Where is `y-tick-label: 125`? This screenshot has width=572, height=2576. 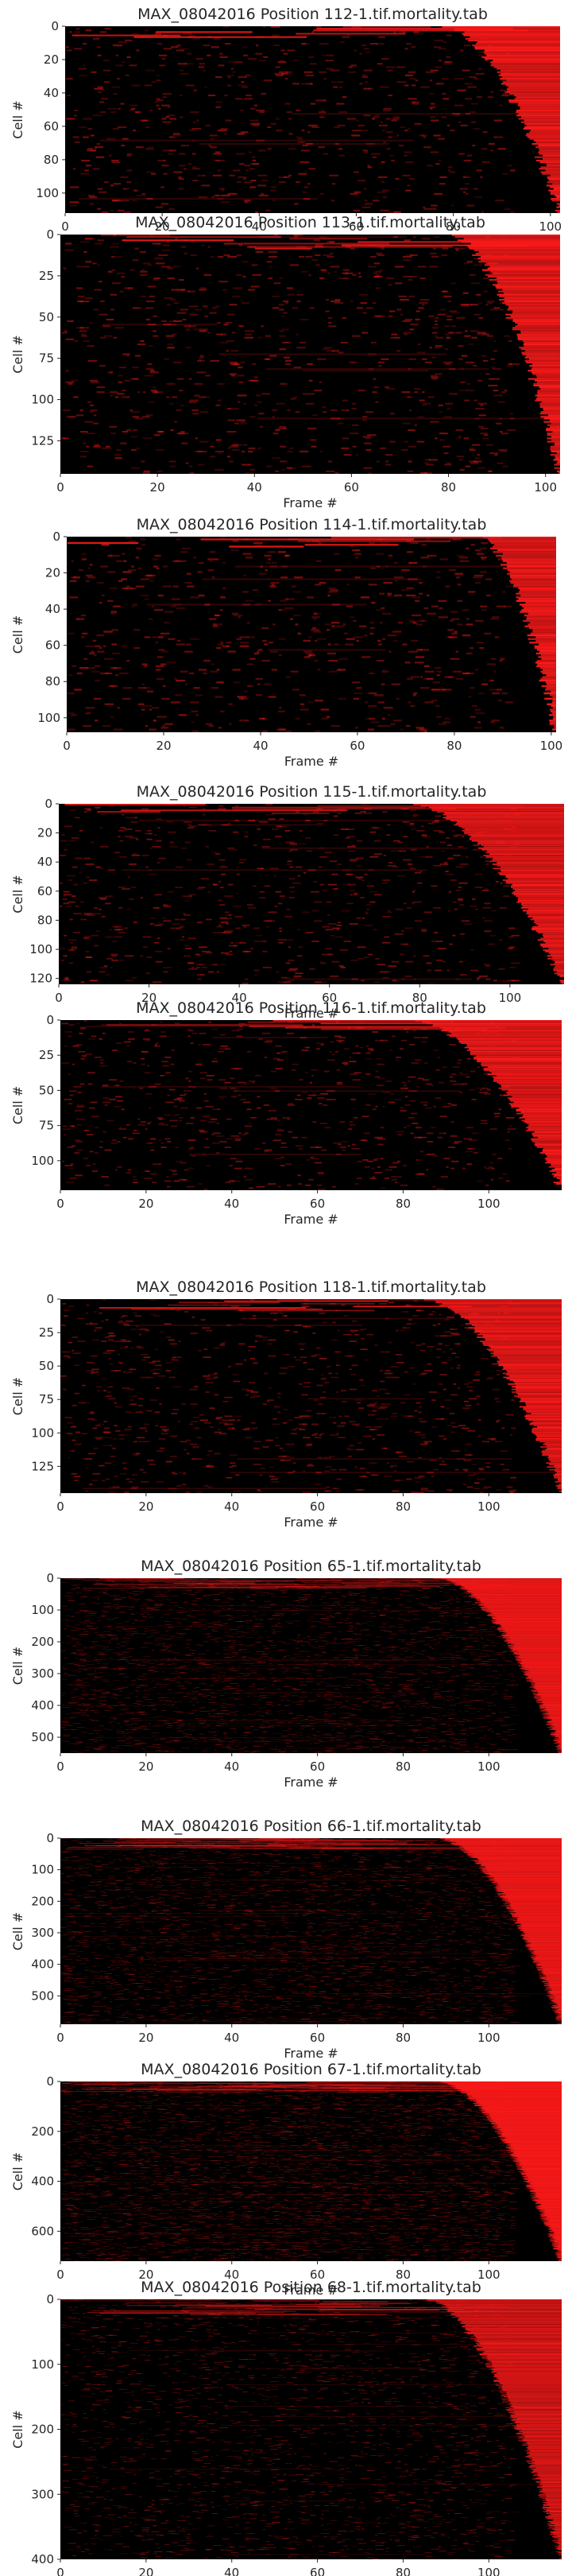 y-tick-label: 125 is located at coordinates (42, 441).